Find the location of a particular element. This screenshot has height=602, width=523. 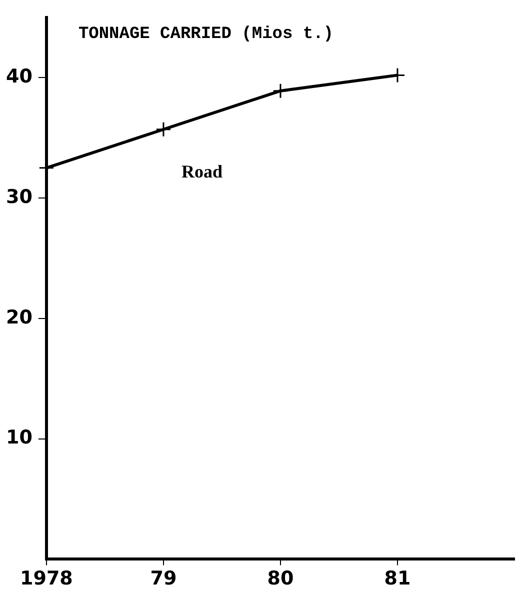

y-tick-label: 20 is located at coordinates (19, 317).